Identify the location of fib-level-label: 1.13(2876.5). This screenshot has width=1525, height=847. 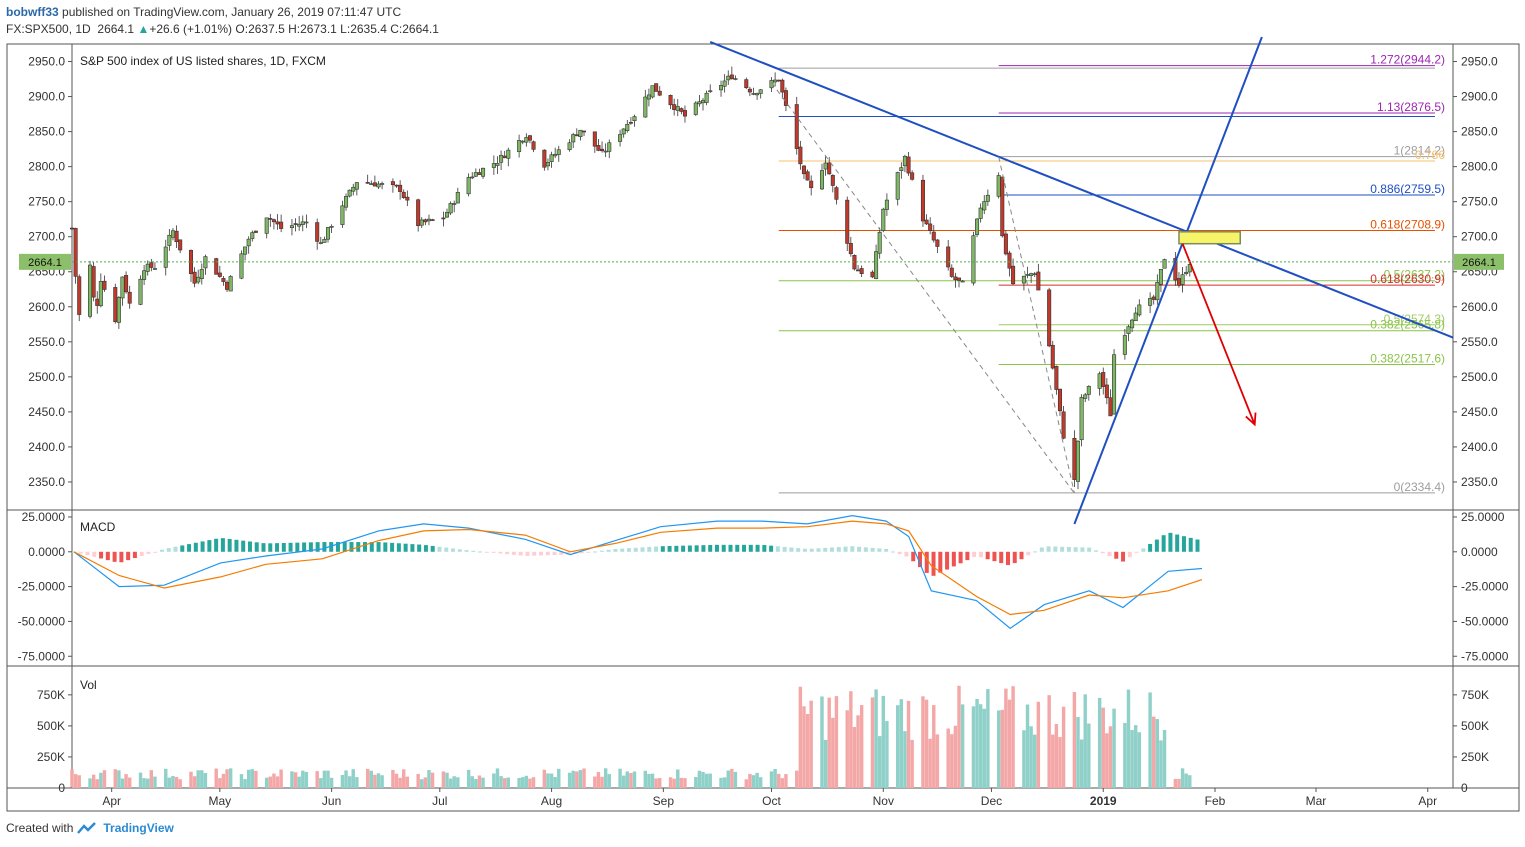
(1411, 107).